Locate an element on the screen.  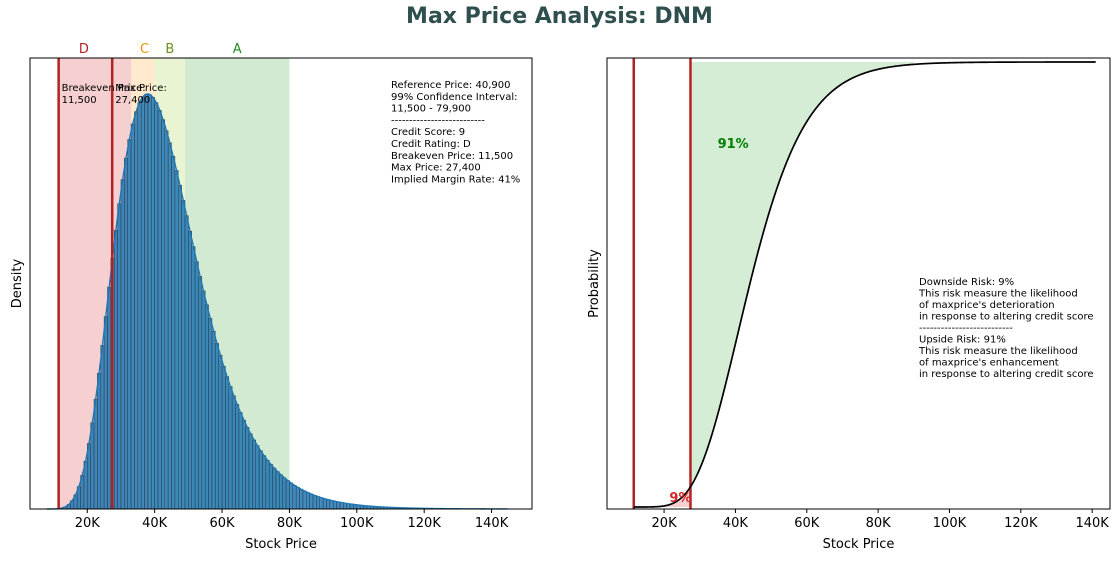
cdf-x-tick-label: 20K is located at coordinates (665, 523).